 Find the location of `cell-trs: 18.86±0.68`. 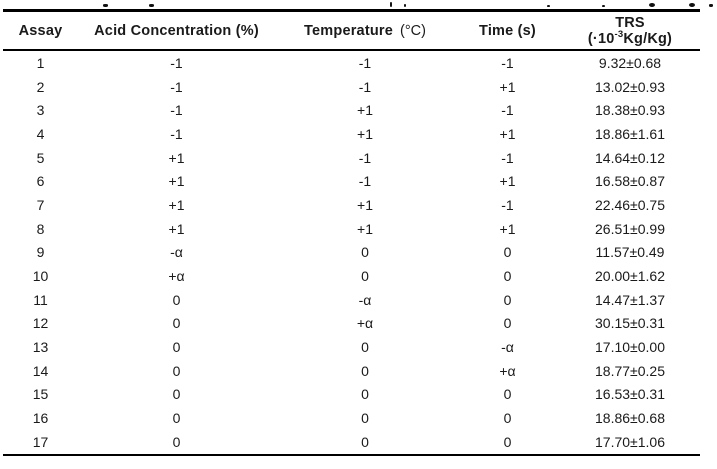

cell-trs: 18.86±0.68 is located at coordinates (630, 418).